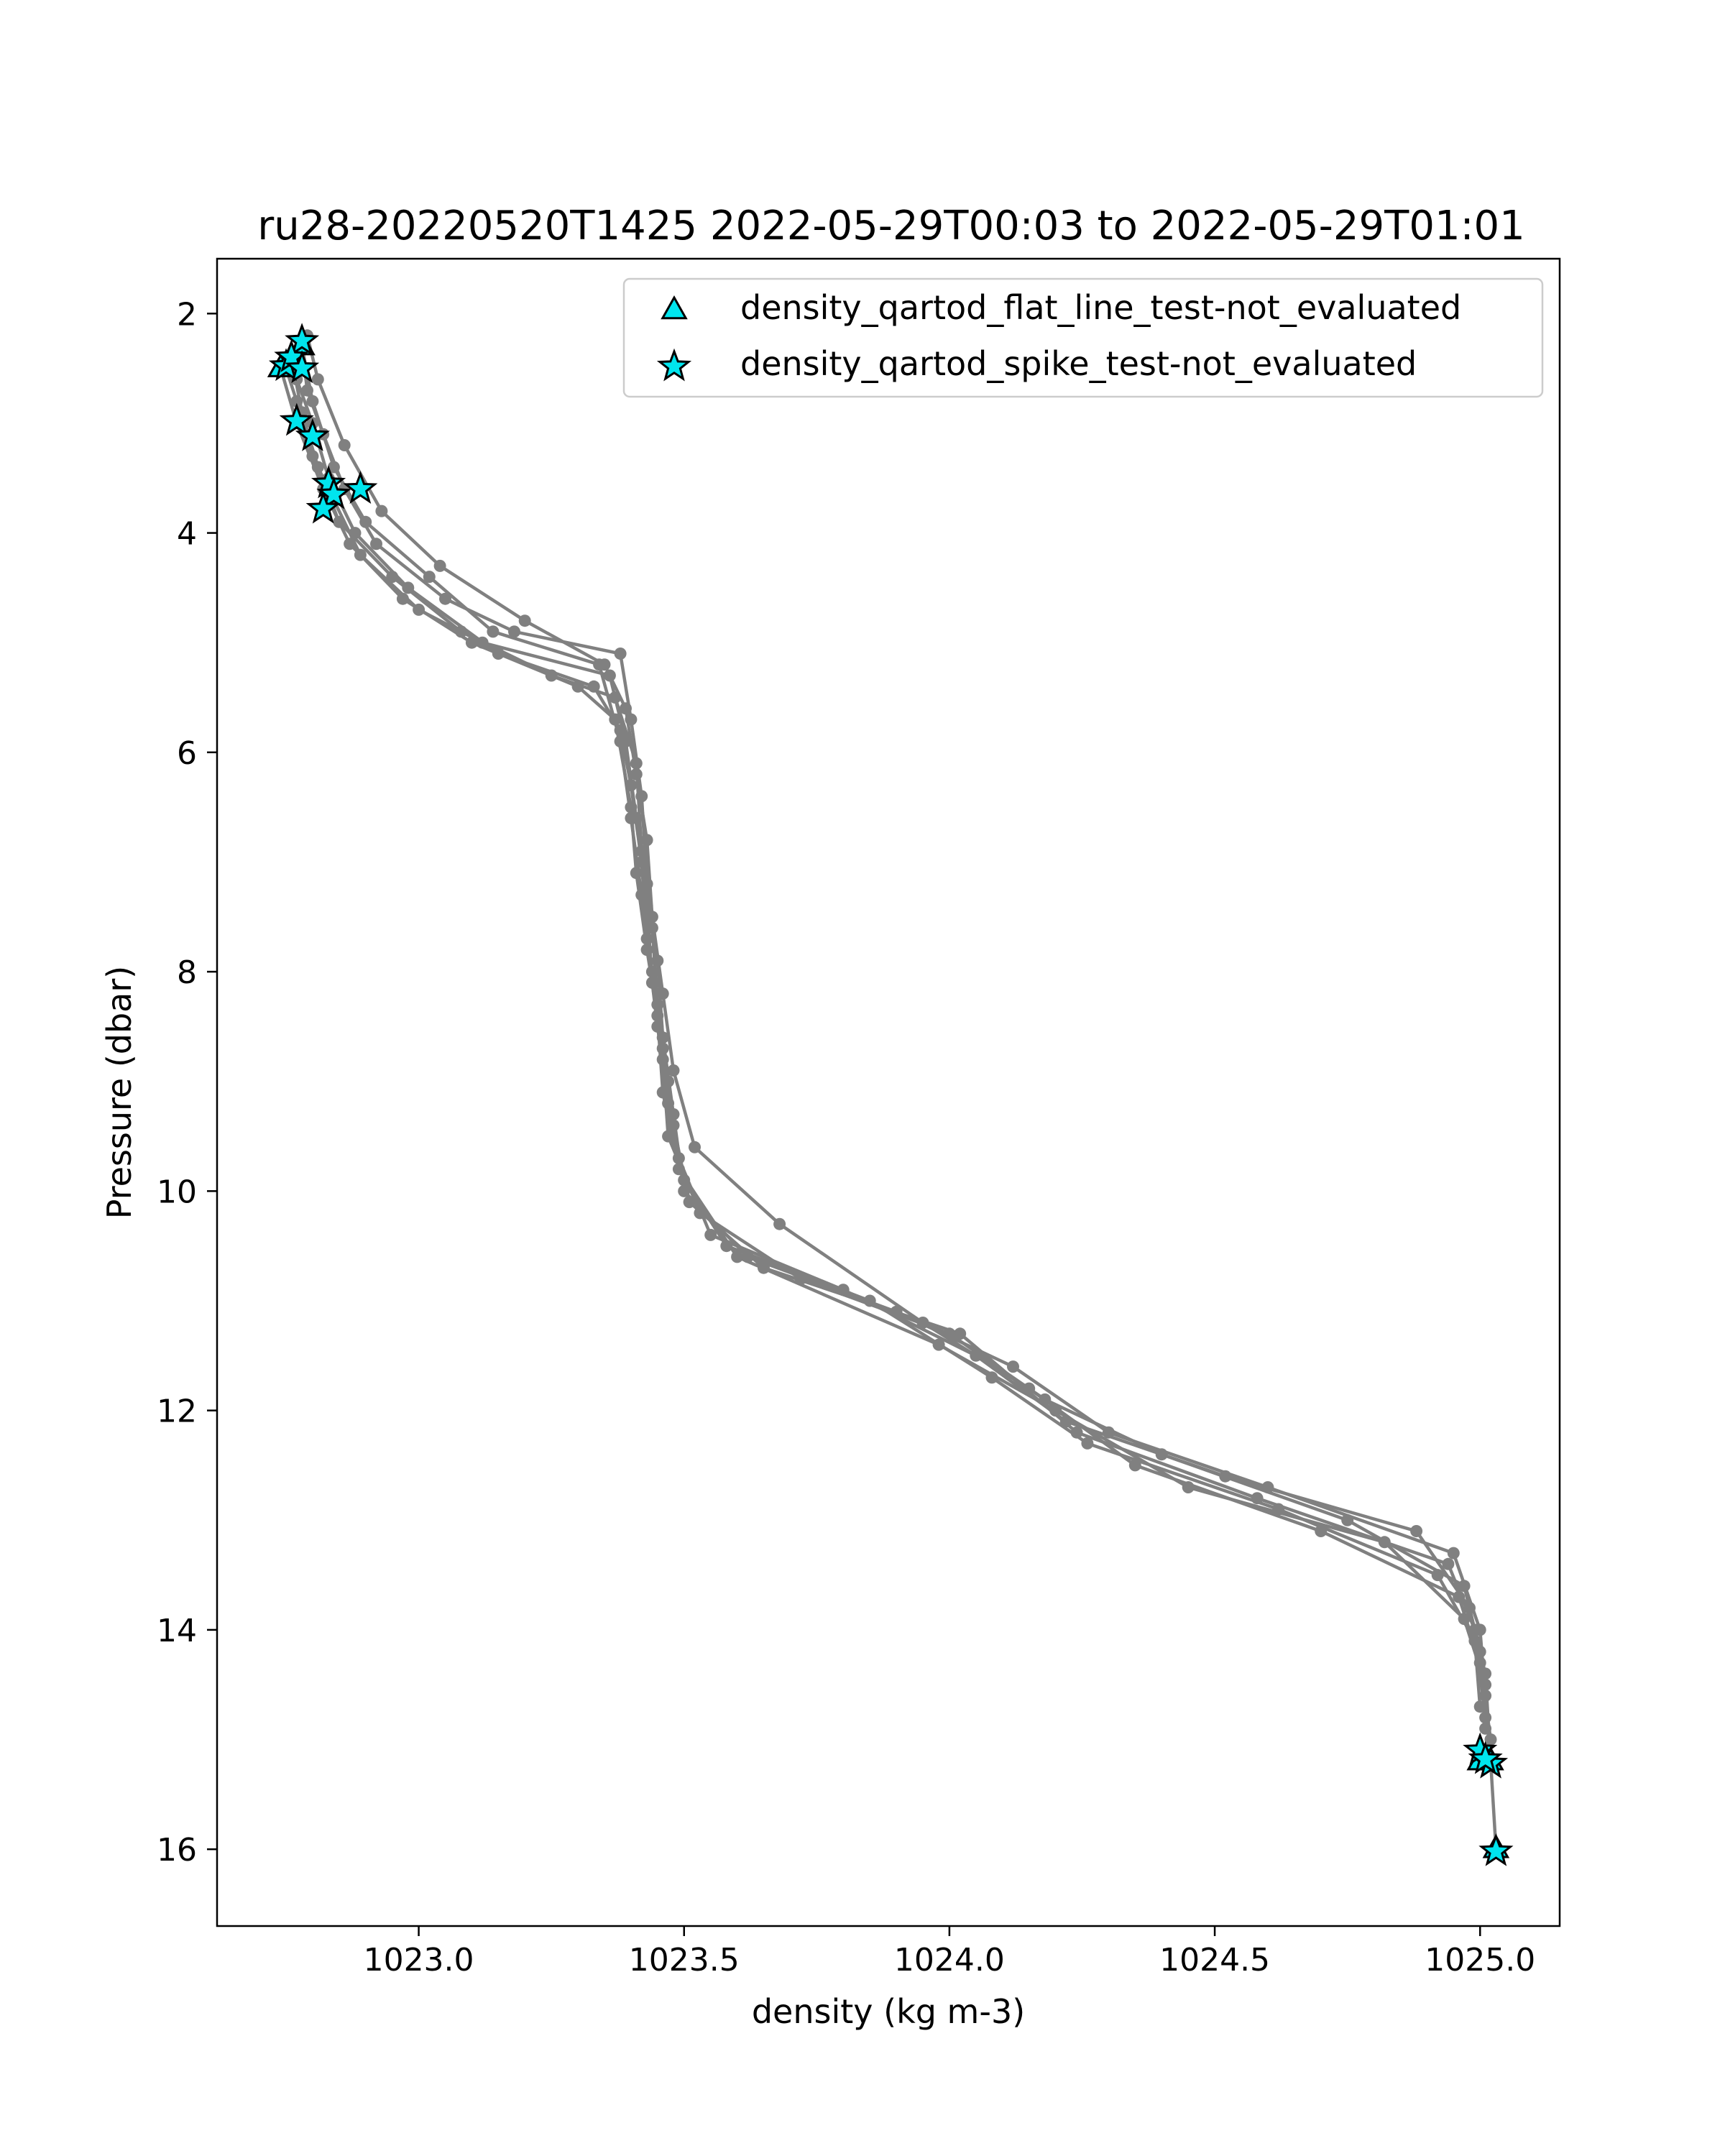 The image size is (1725, 2156). I want to click on x-tick-label: 1023.5, so click(684, 1960).